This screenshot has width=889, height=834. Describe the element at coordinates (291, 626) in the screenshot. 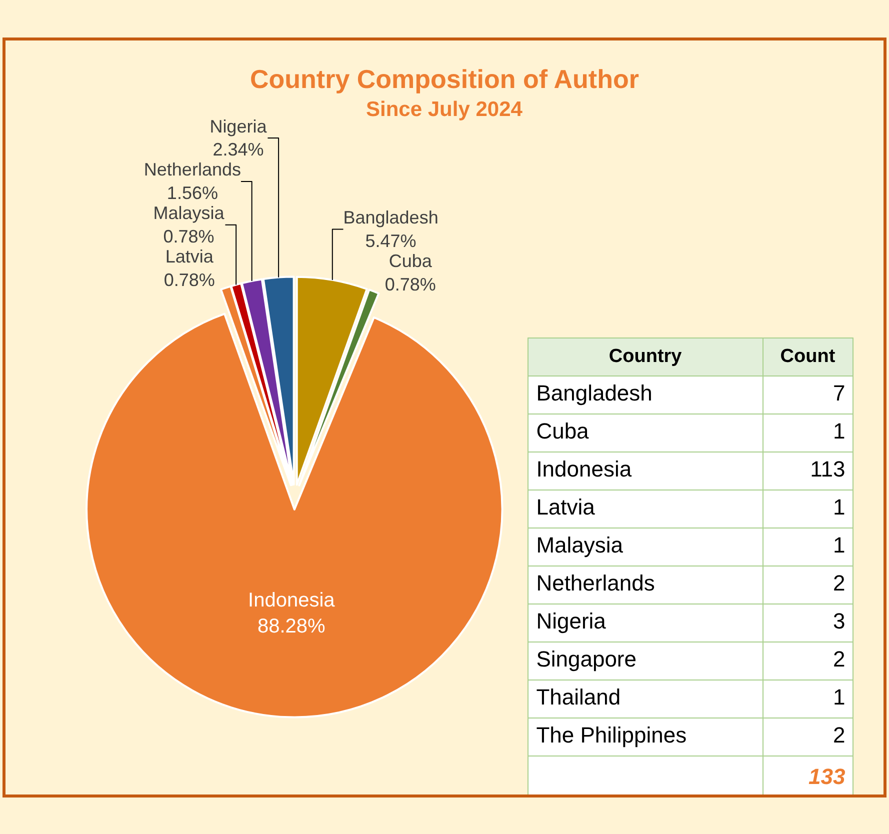

I see `data-label: 88.28%` at that location.